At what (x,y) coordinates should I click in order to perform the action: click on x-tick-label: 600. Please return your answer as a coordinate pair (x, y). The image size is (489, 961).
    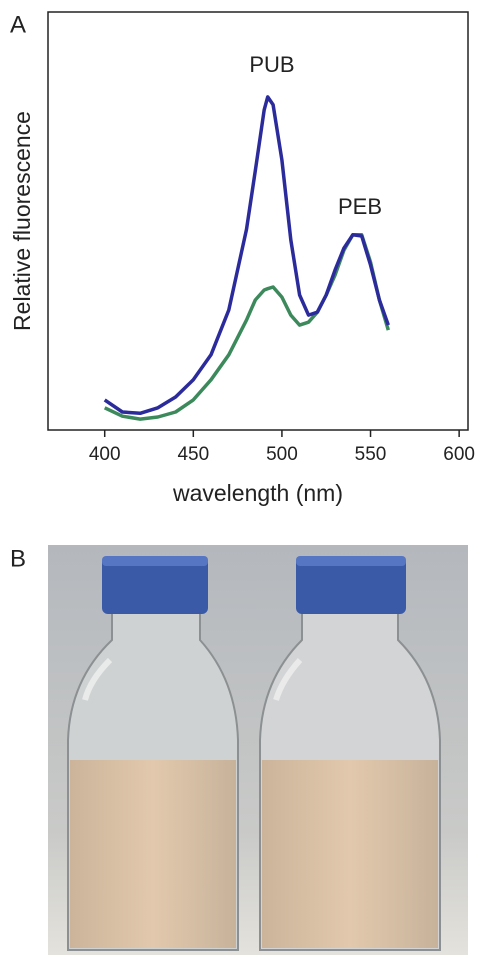
    Looking at the image, I should click on (459, 454).